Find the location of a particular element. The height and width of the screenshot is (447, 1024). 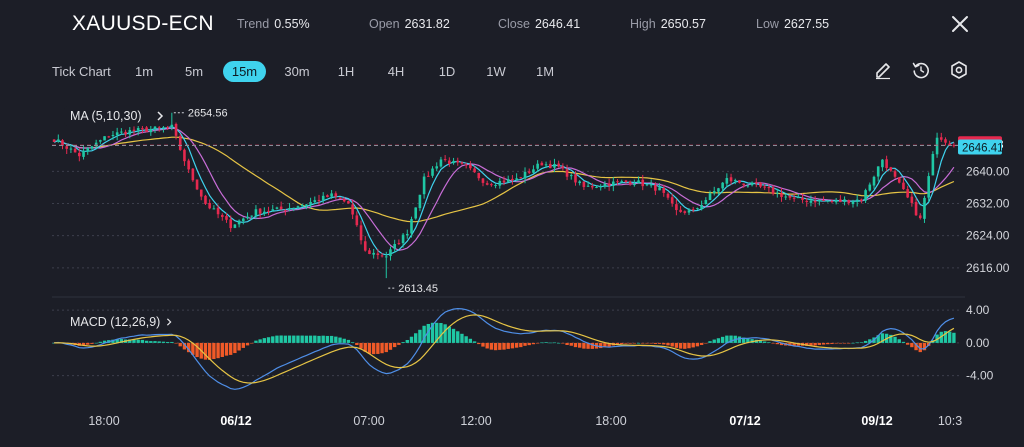

replay-icon is located at coordinates (921, 70).